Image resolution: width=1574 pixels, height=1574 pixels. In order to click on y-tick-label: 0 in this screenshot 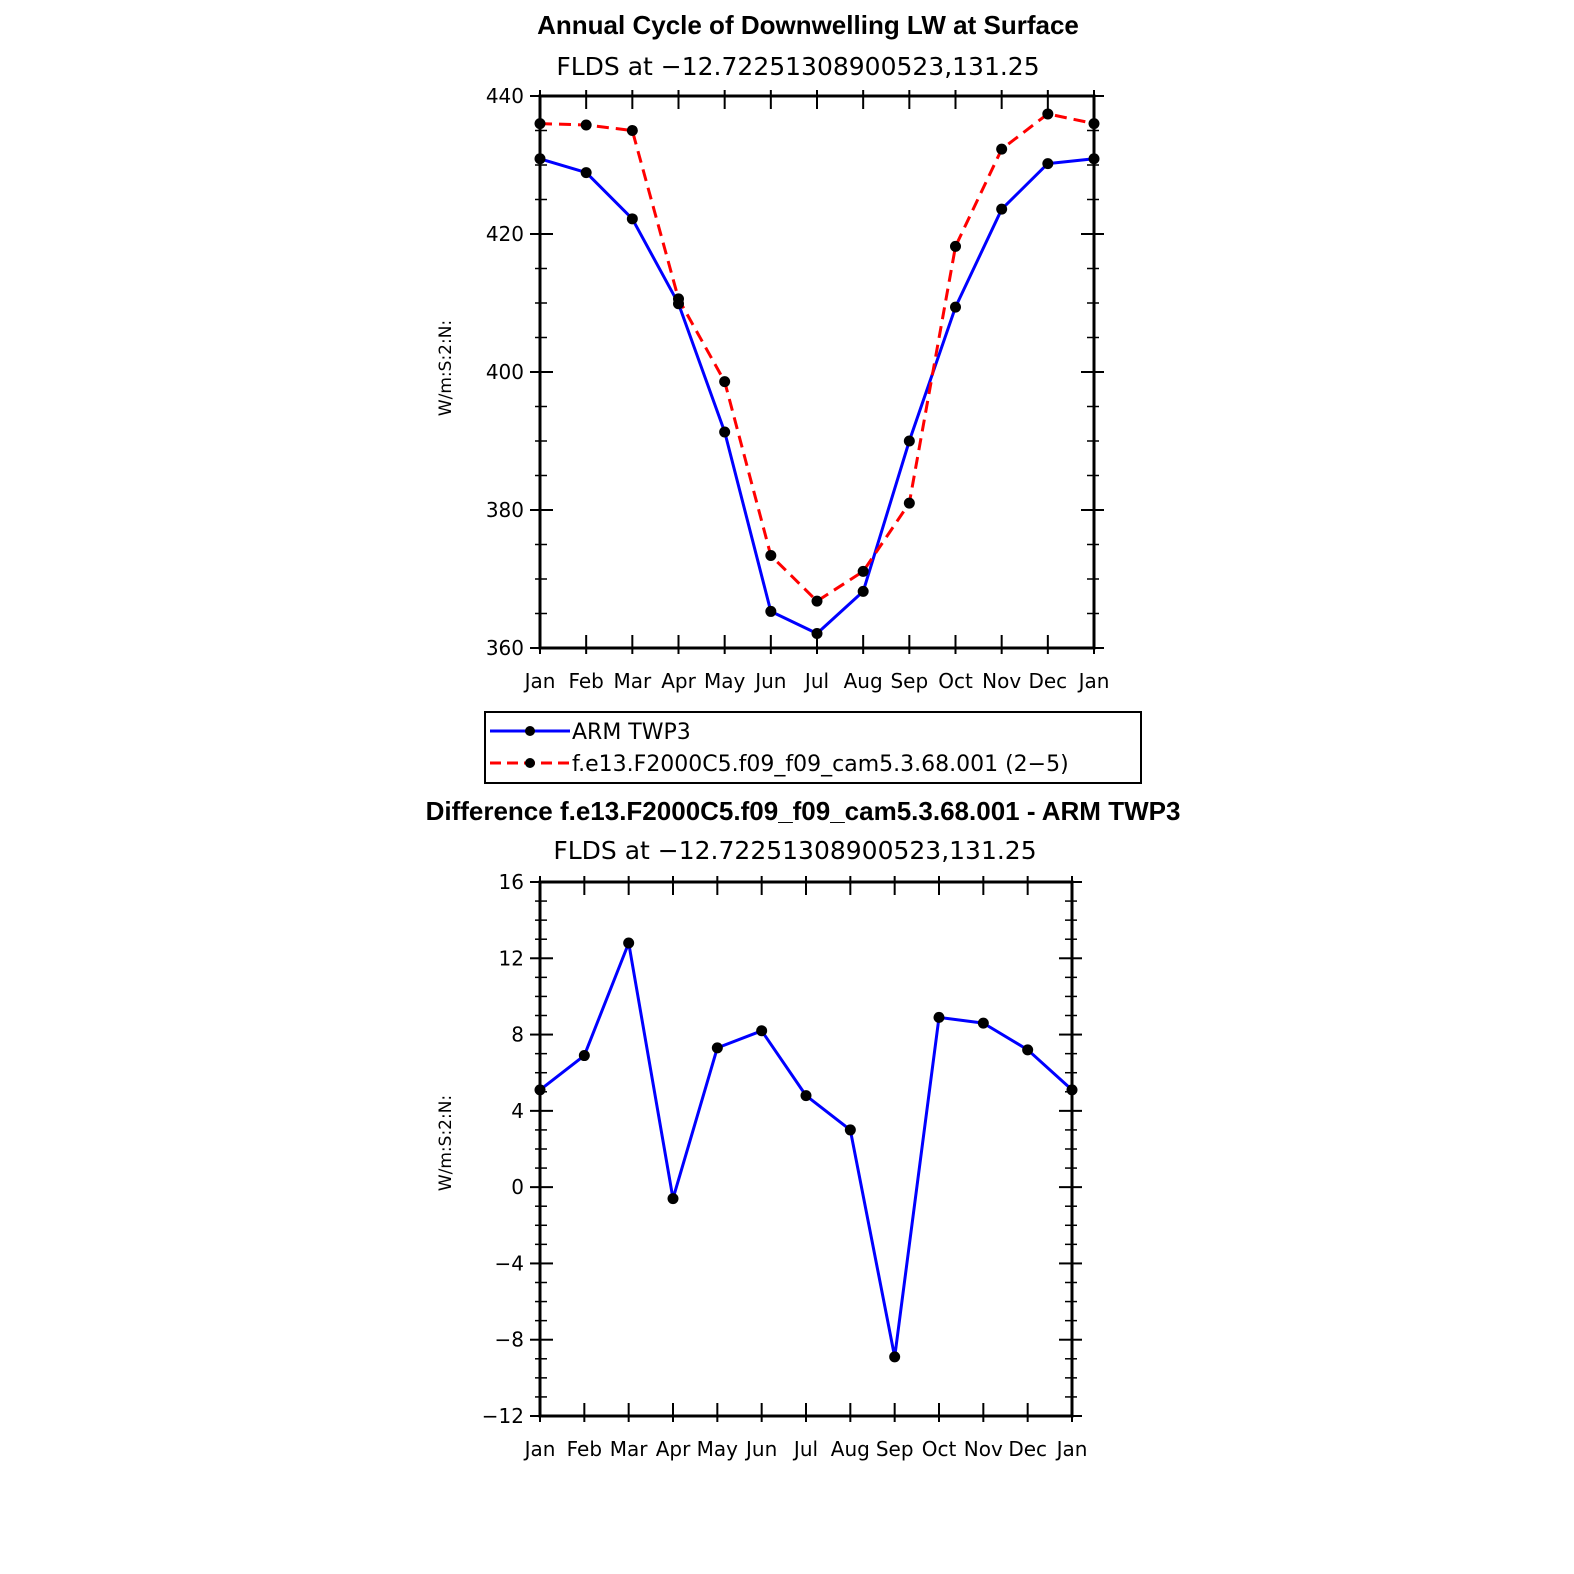, I will do `click(517, 1187)`.